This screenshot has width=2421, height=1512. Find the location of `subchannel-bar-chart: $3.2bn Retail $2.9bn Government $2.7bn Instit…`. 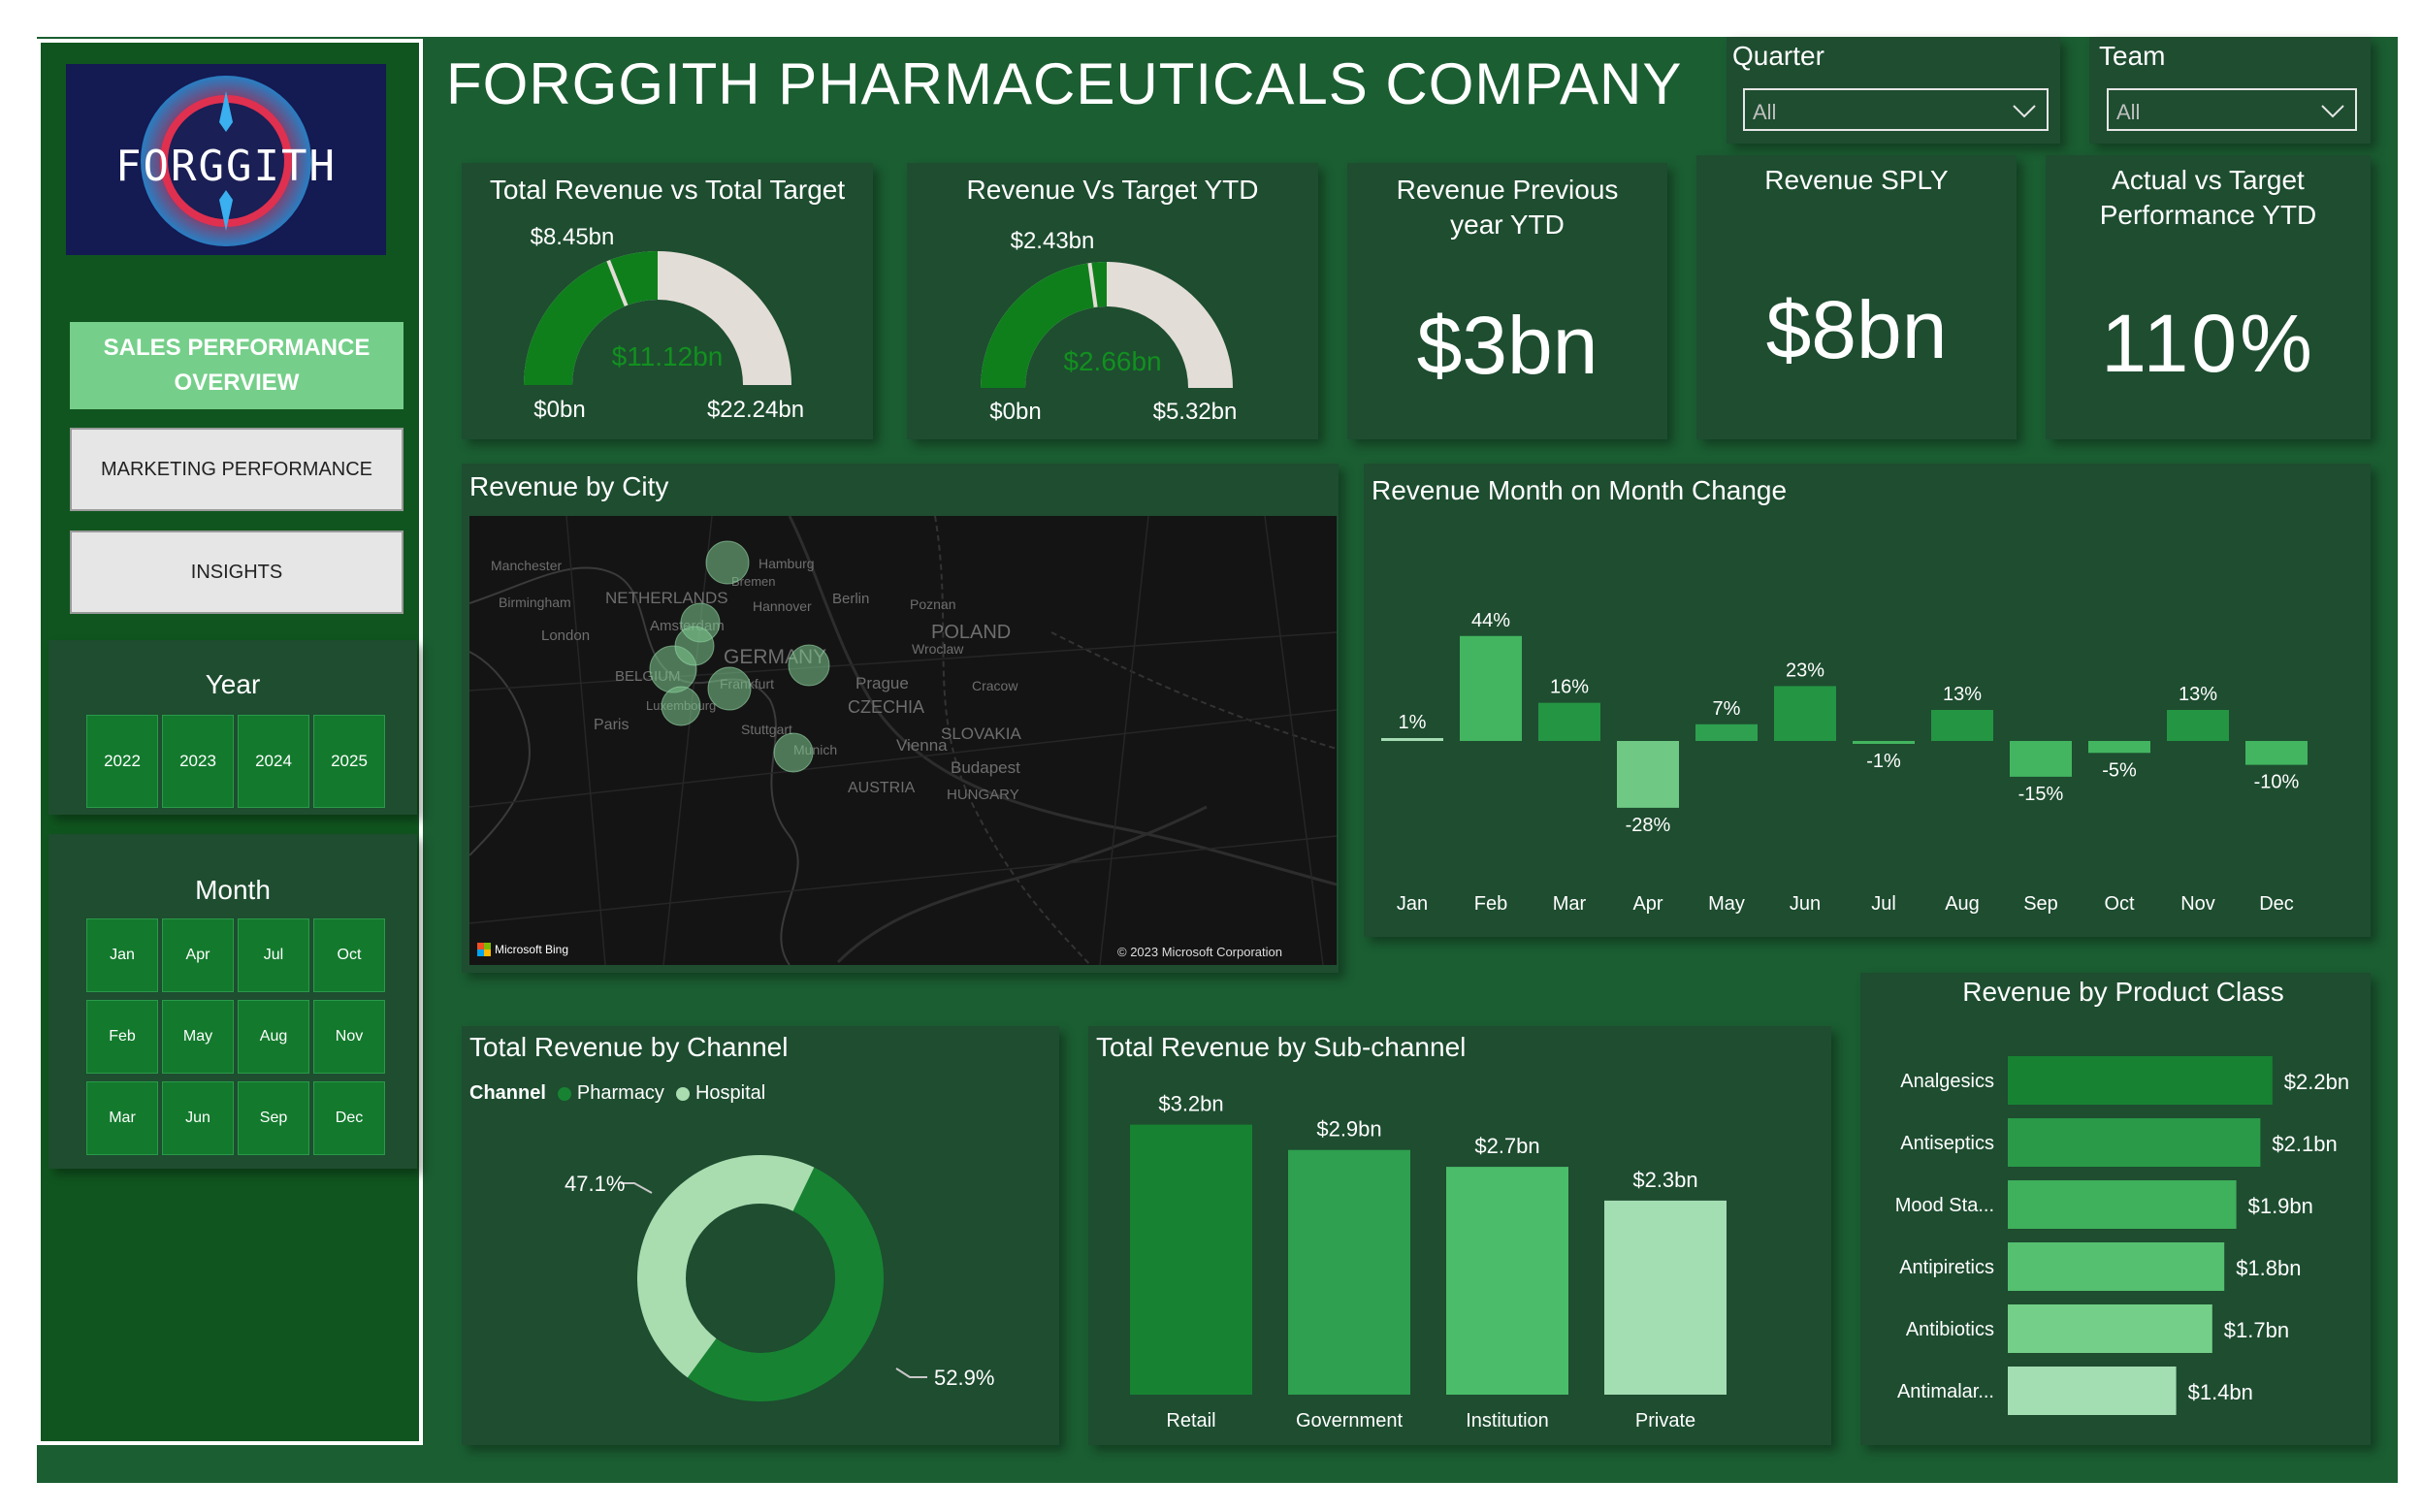

subchannel-bar-chart: $3.2bn Retail $2.9bn Government $2.7bn Instit… is located at coordinates (1428, 1262).